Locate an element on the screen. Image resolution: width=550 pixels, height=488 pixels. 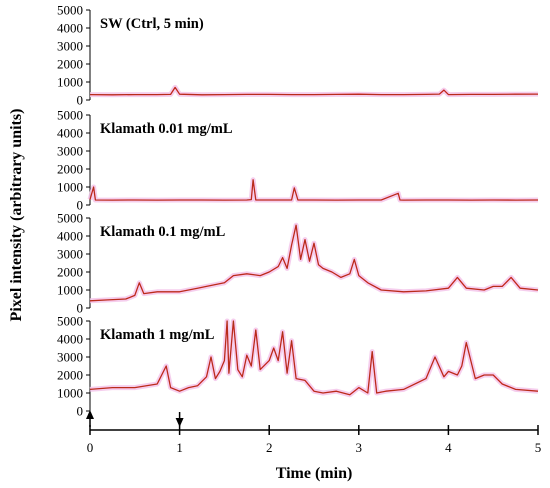
panel-label: SW (Ctrl, 5 min) is located at coordinates (152, 24).